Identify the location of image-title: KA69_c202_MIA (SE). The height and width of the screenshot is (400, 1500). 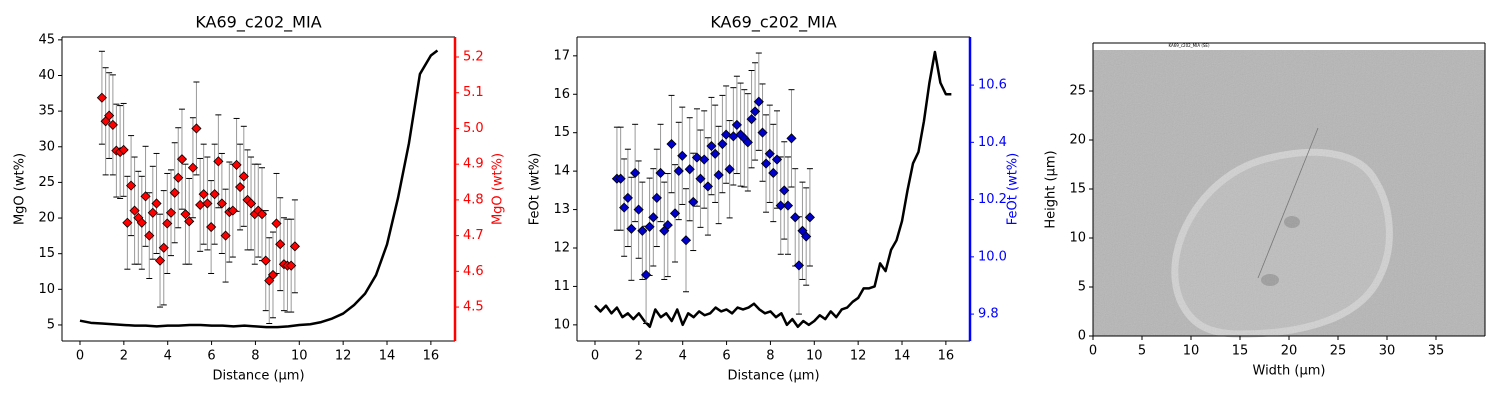
(1188, 45).